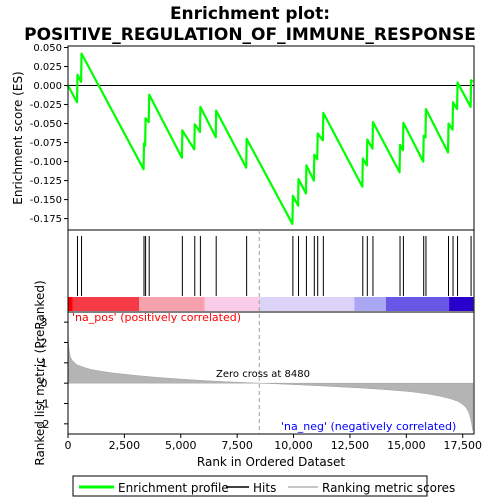 The height and width of the screenshot is (504, 500). What do you see at coordinates (44, 343) in the screenshot?
I see `metric-y-tick-label: 2` at bounding box center [44, 343].